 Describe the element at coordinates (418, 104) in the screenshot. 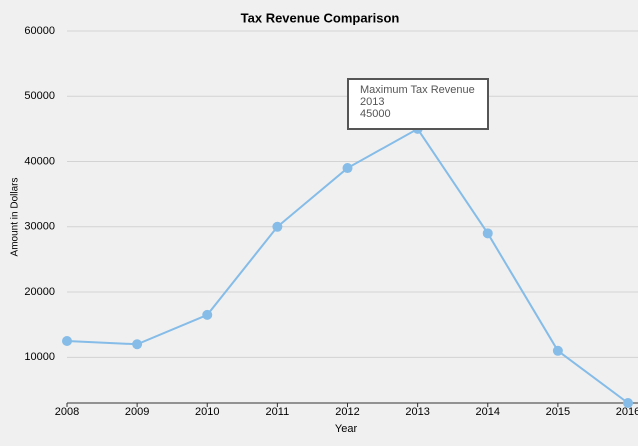

I see `tooltip-box` at that location.